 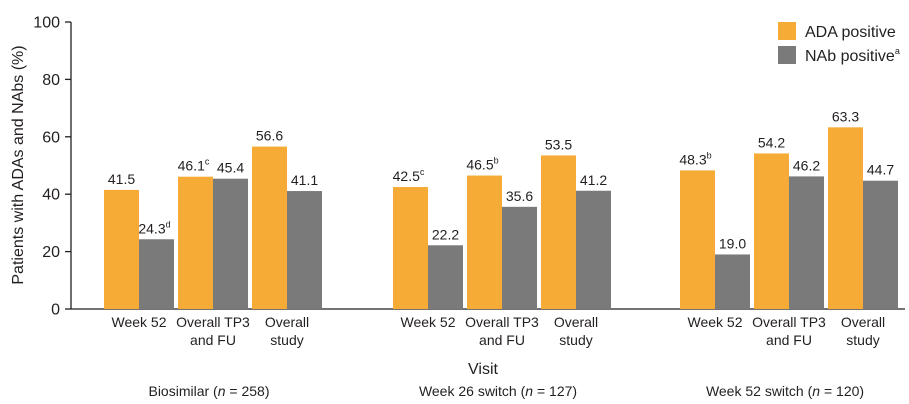 What do you see at coordinates (409, 175) in the screenshot?
I see `data-label: 42.5c` at bounding box center [409, 175].